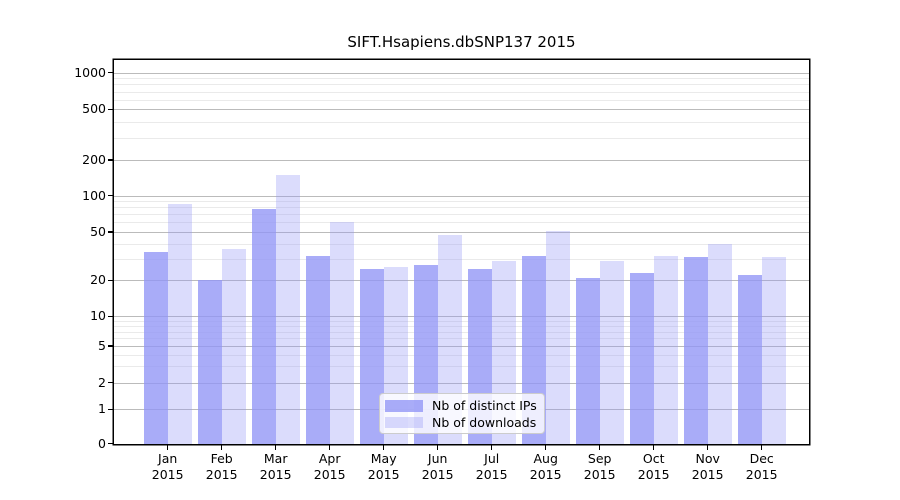 This screenshot has height=500, width=900. Describe the element at coordinates (102, 443) in the screenshot. I see `y-tick-label: 0` at that location.